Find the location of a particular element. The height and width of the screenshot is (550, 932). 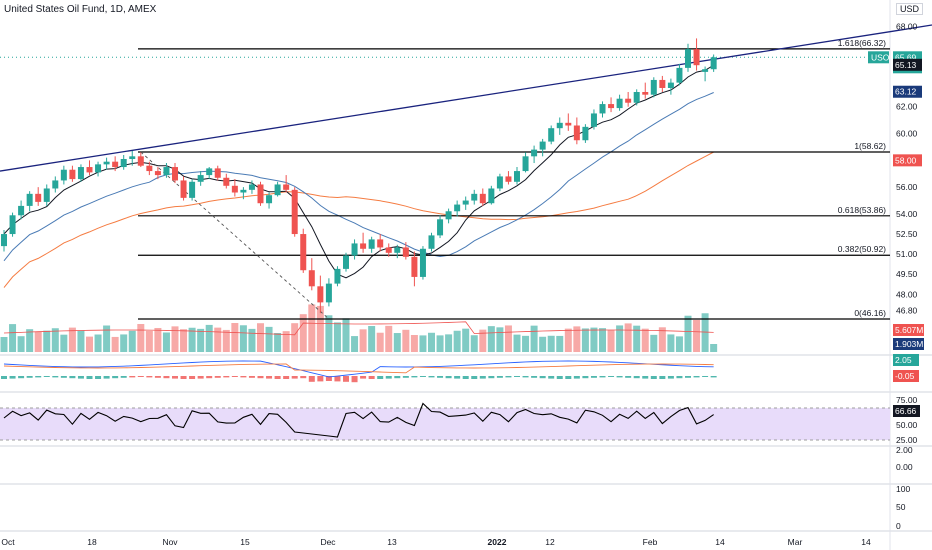

pane5-axis-tick: 100 is located at coordinates (903, 489).